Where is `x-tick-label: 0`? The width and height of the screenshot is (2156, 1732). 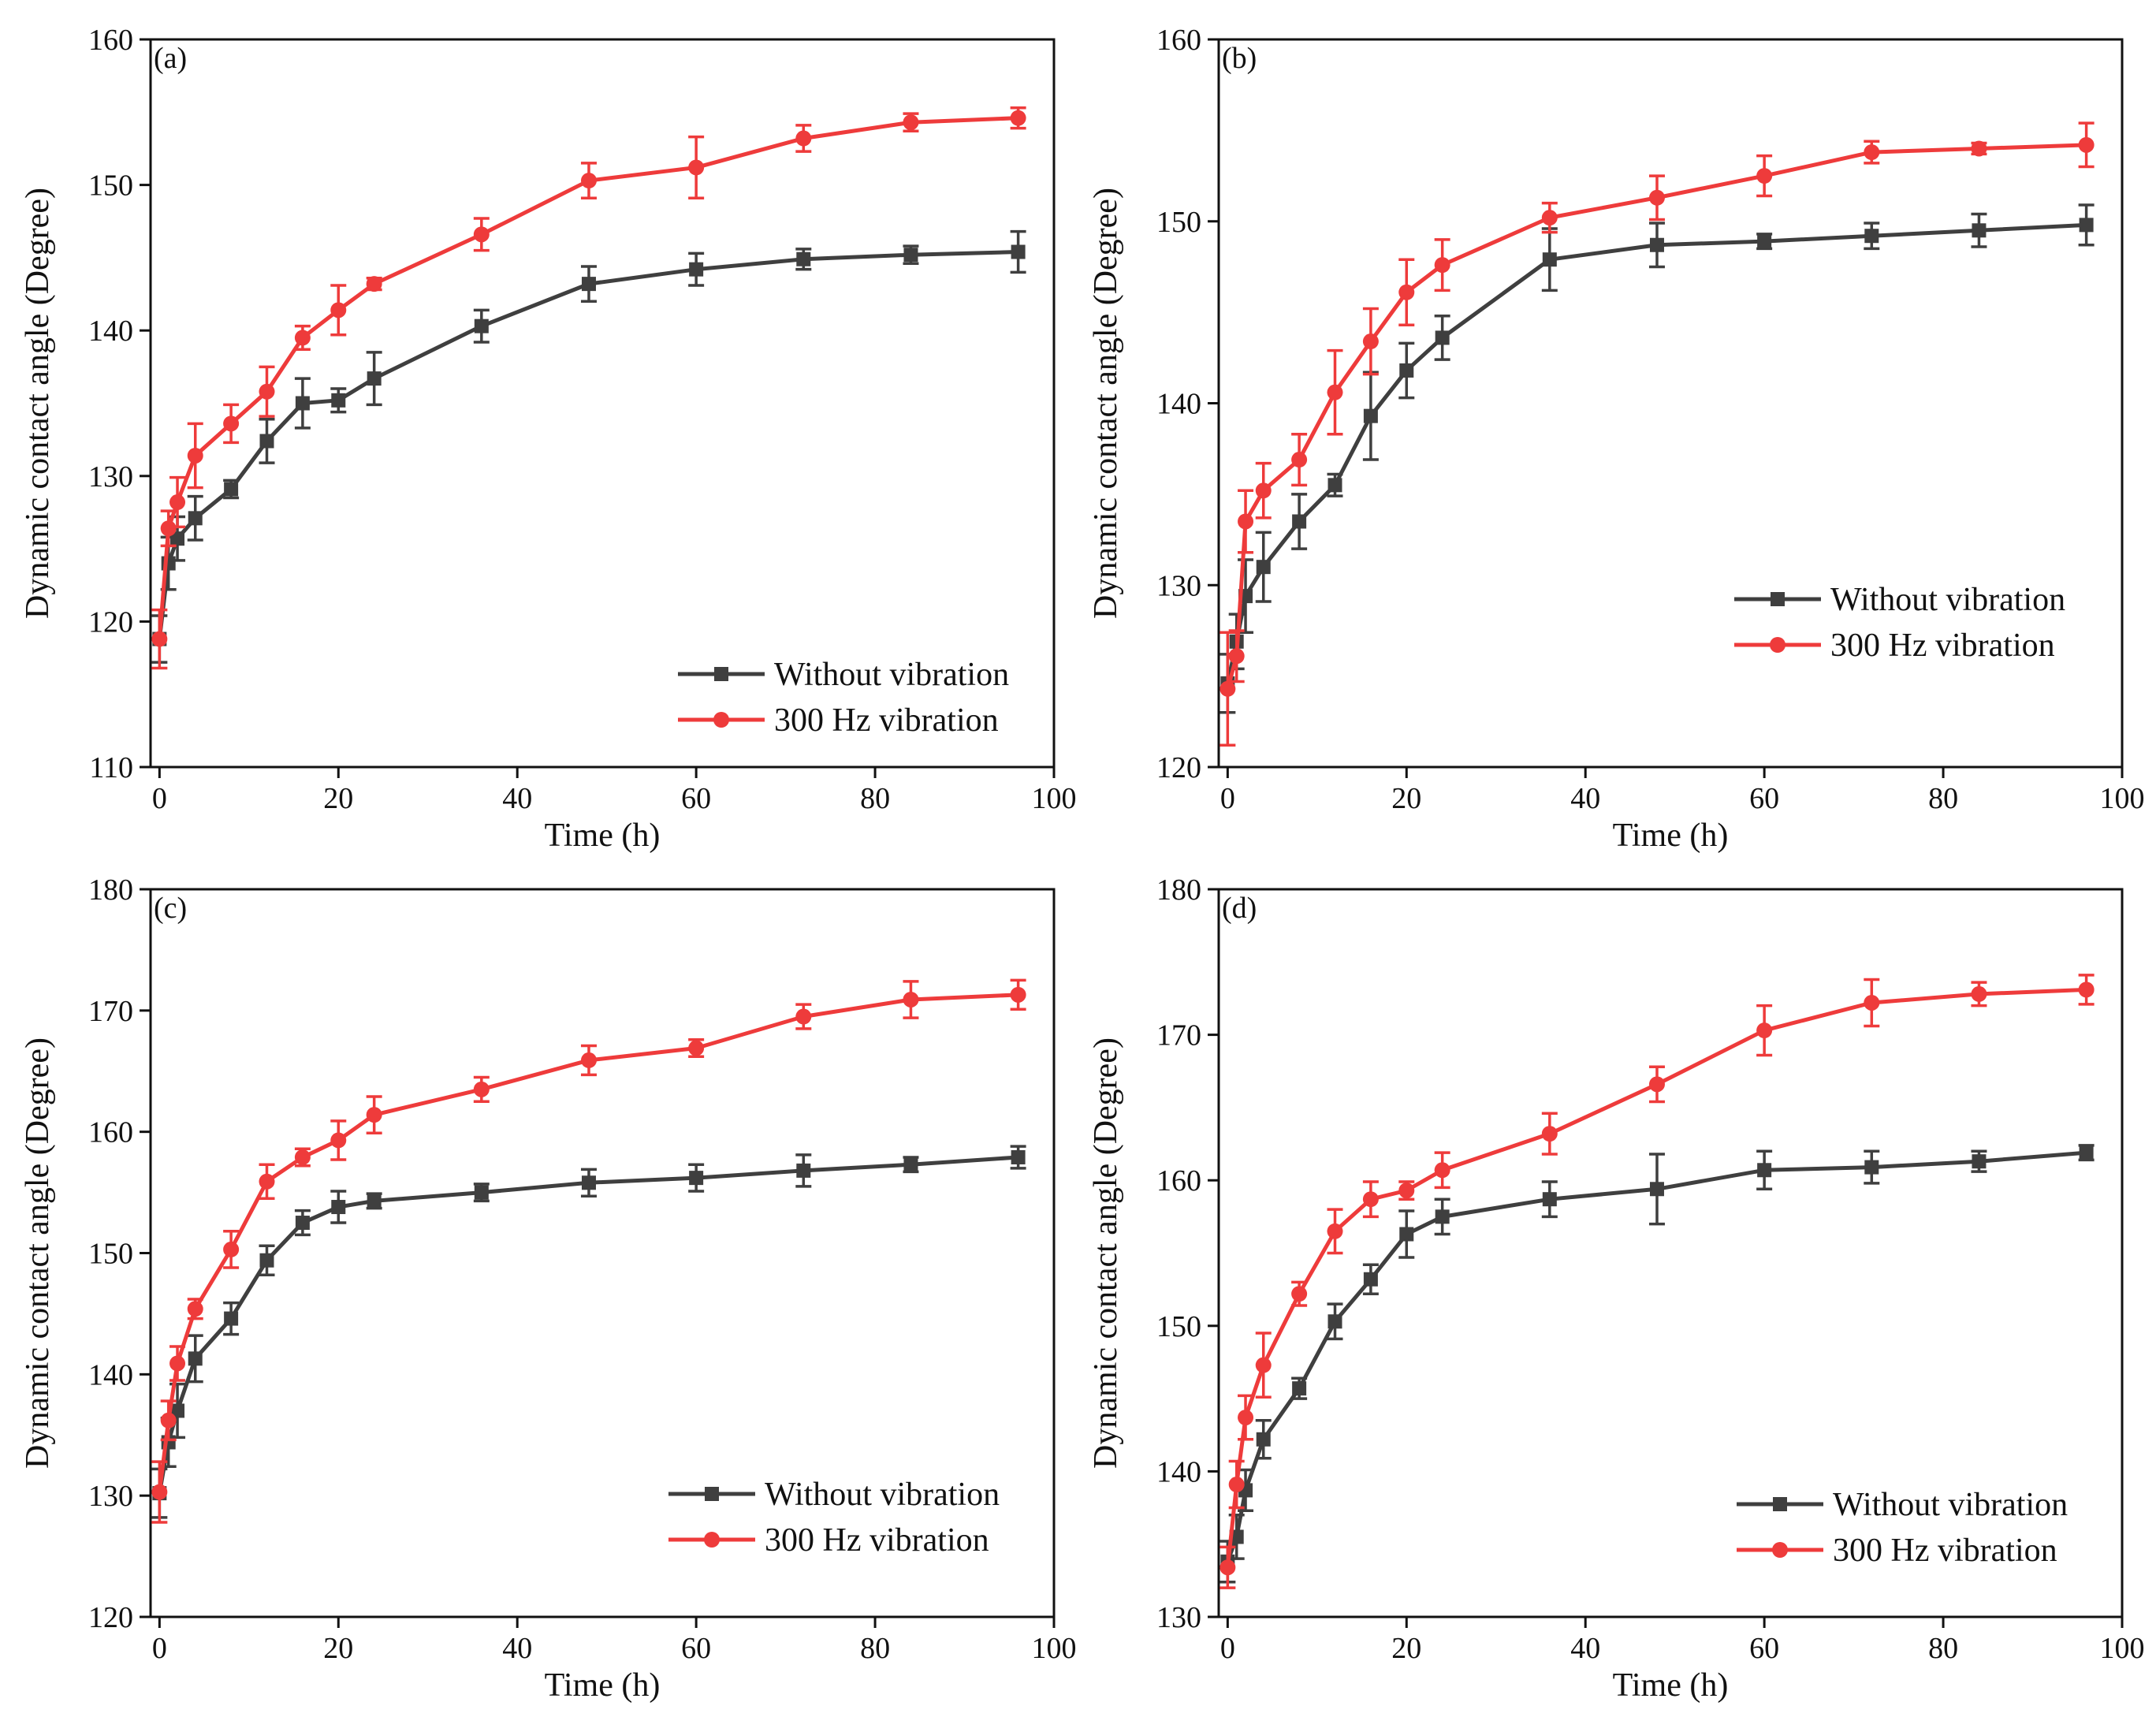
x-tick-label: 0 is located at coordinates (1227, 1648).